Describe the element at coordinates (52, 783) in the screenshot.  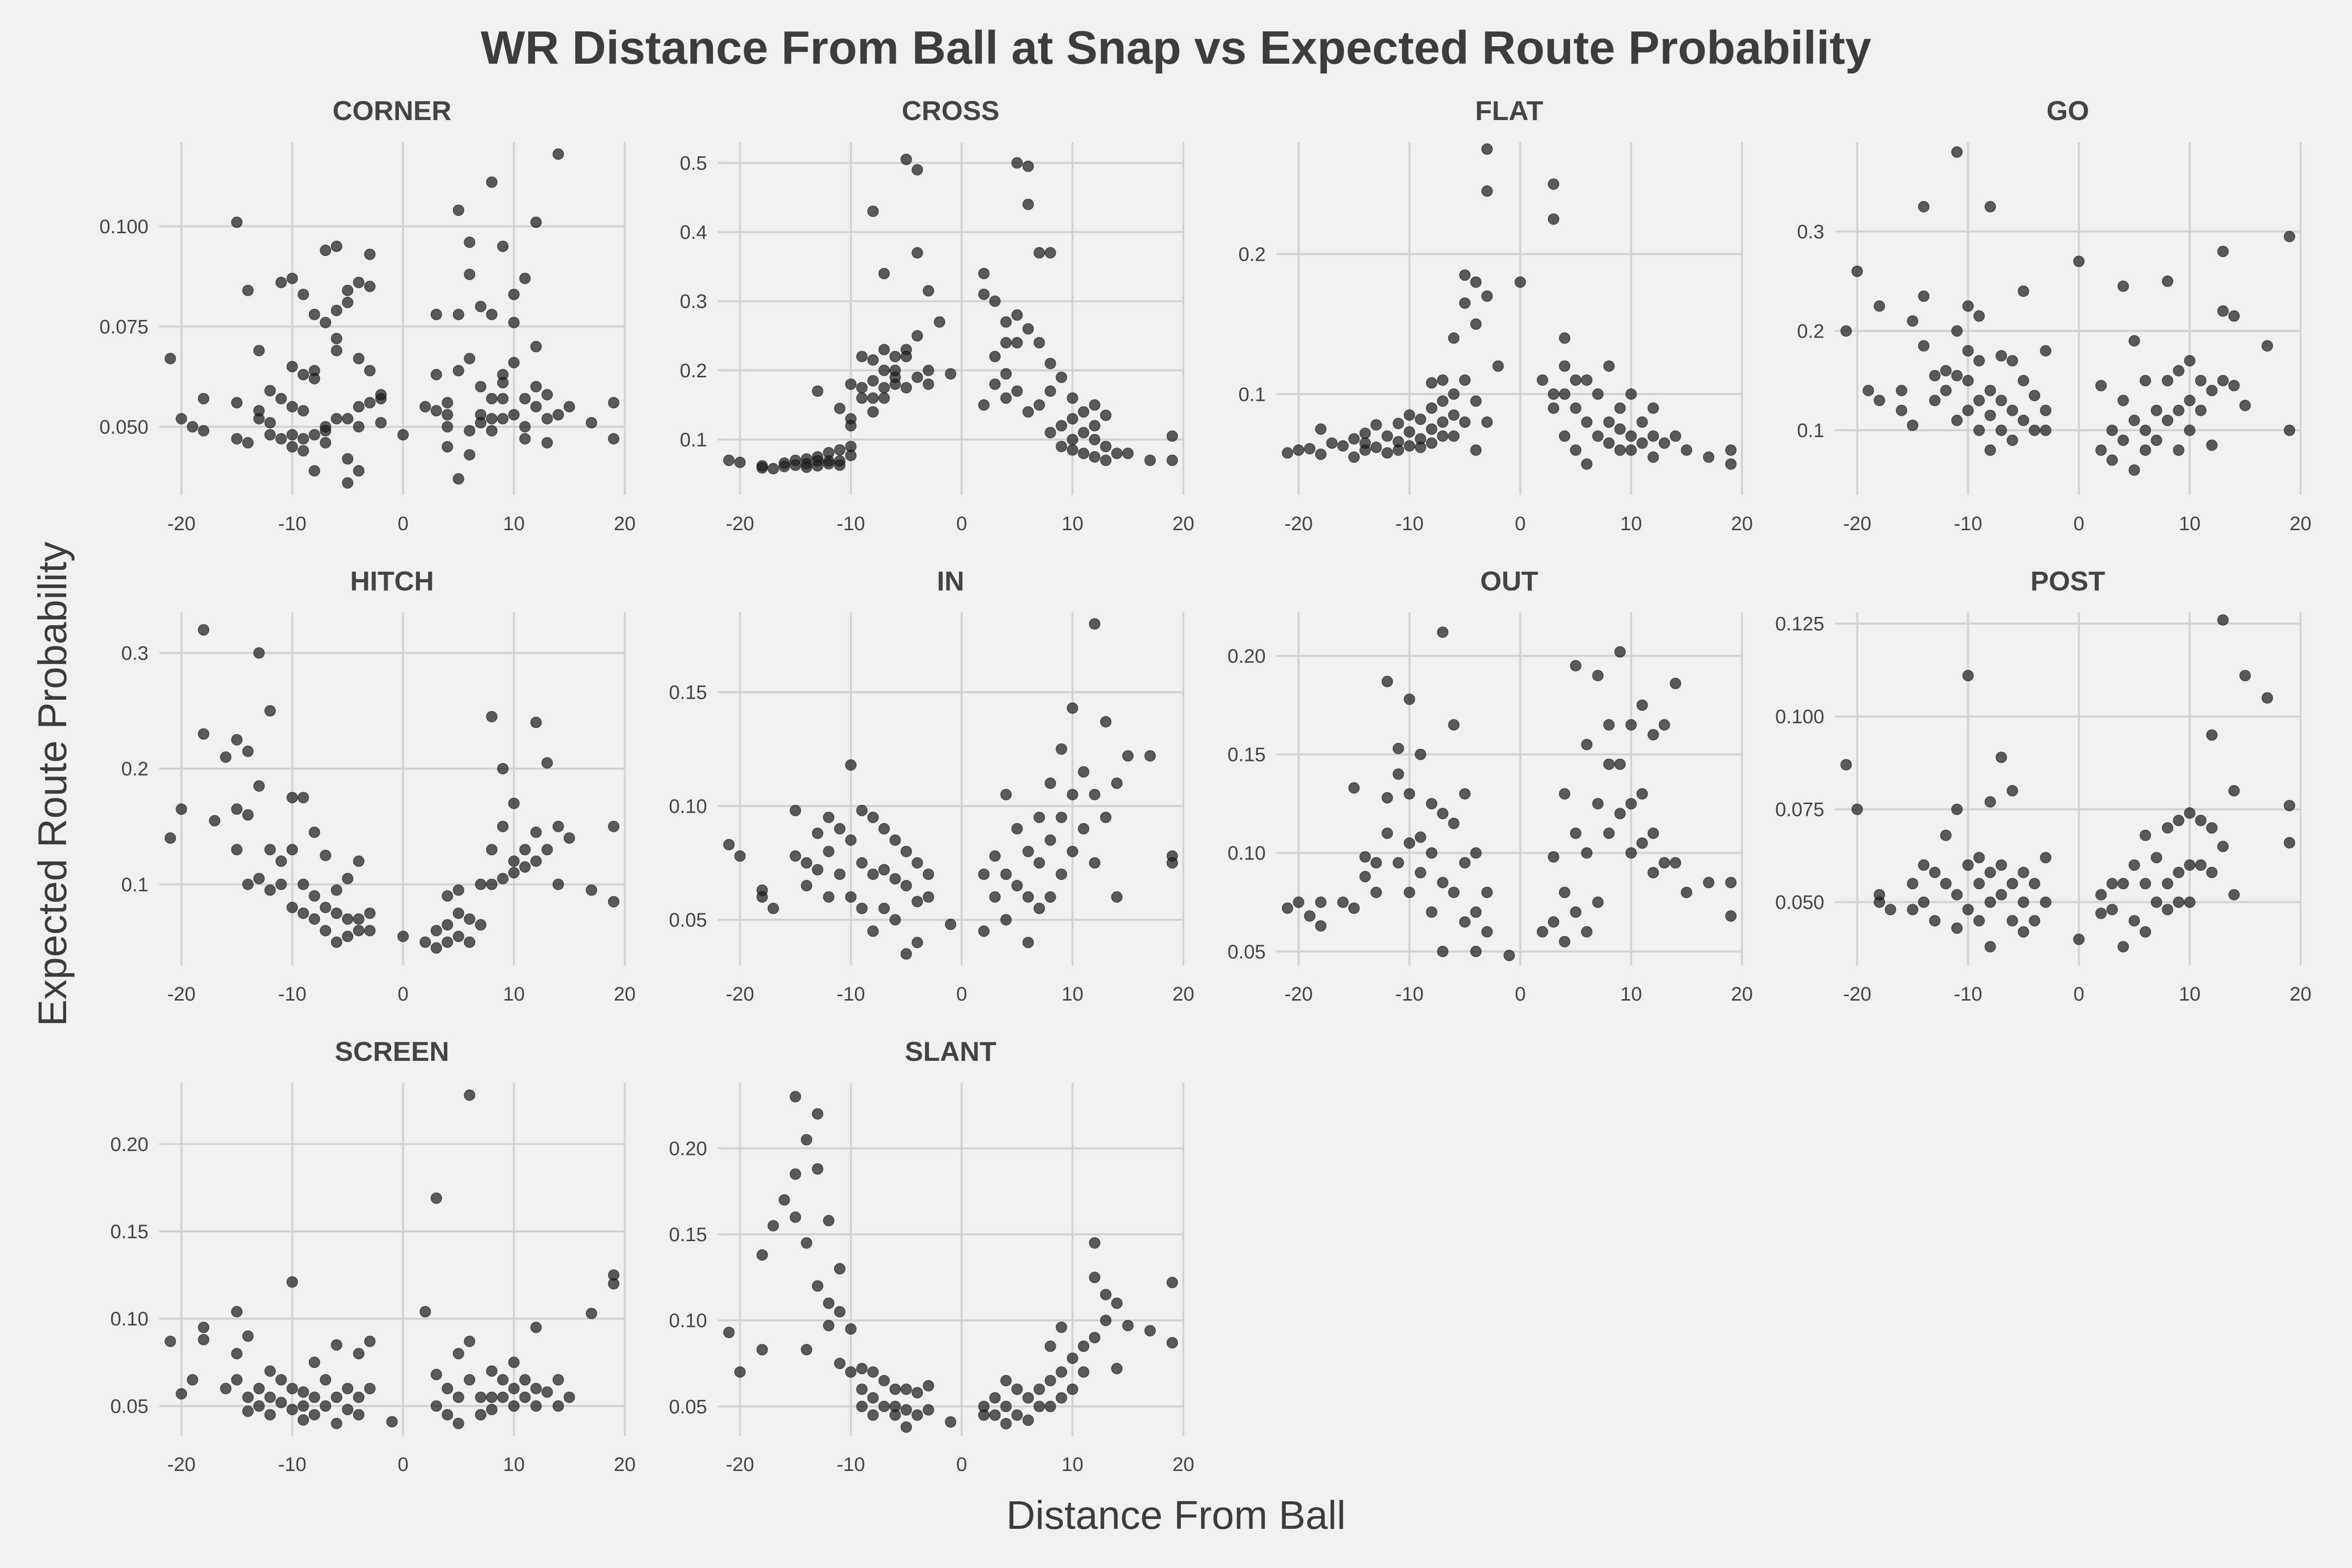
I see `y-axis-title: Expected Route Probability` at that location.